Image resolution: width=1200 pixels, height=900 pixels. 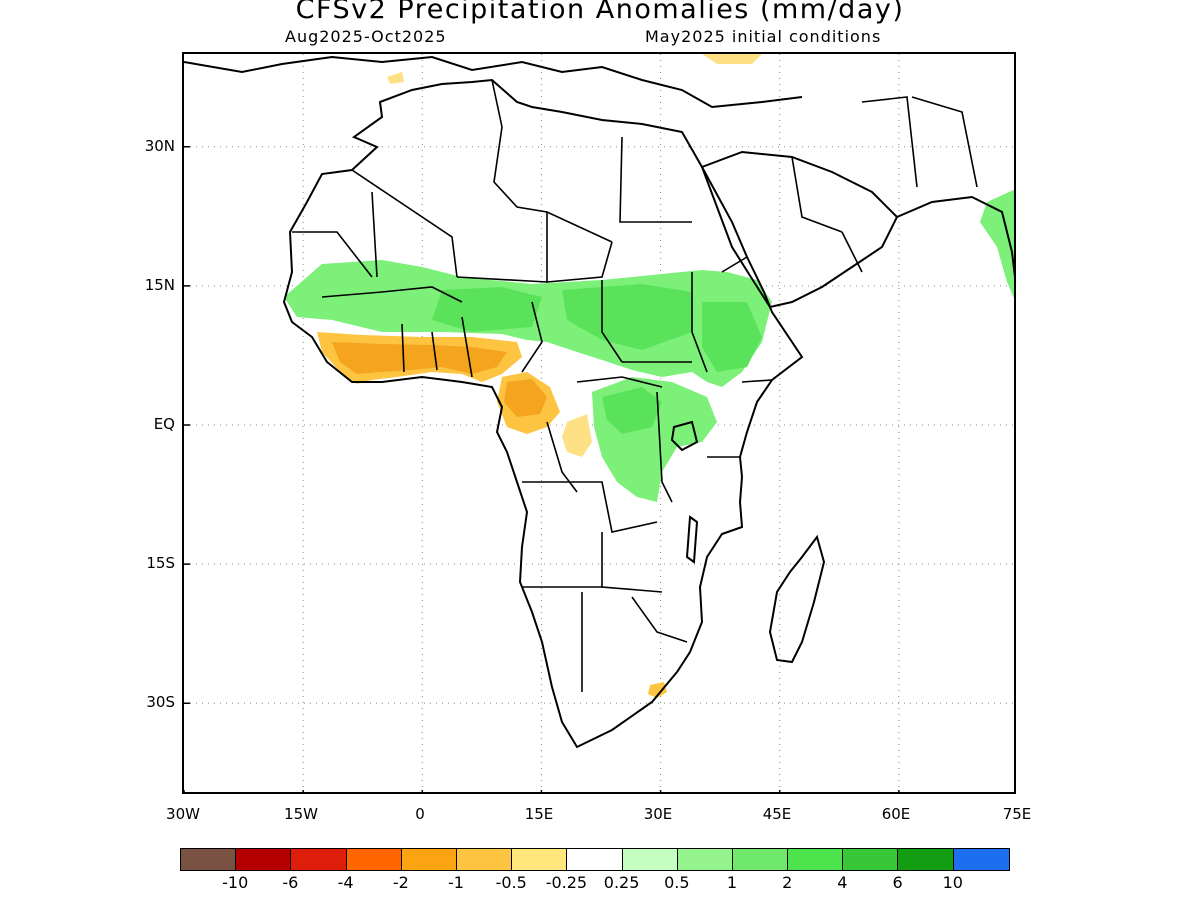 What do you see at coordinates (160, 702) in the screenshot?
I see `lat-label-30s: 30S` at bounding box center [160, 702].